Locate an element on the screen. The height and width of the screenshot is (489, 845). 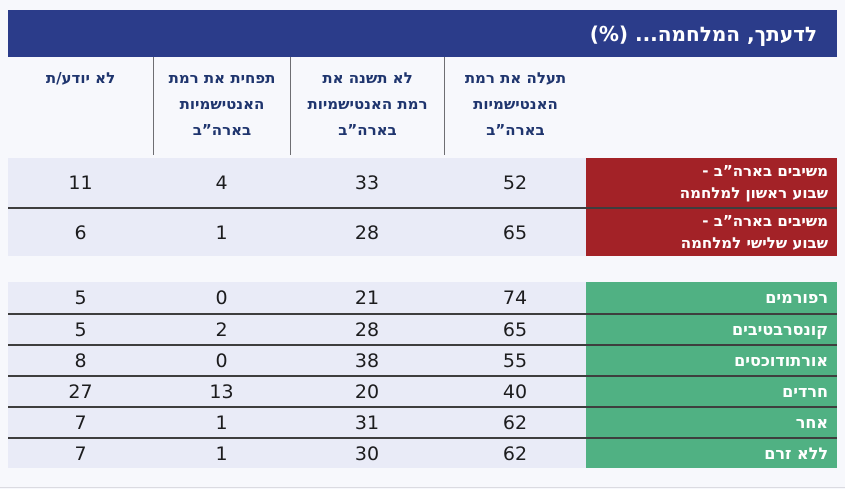
table-row: אורתודוכסים 55 38 0 8 is located at coordinates (422, 359).